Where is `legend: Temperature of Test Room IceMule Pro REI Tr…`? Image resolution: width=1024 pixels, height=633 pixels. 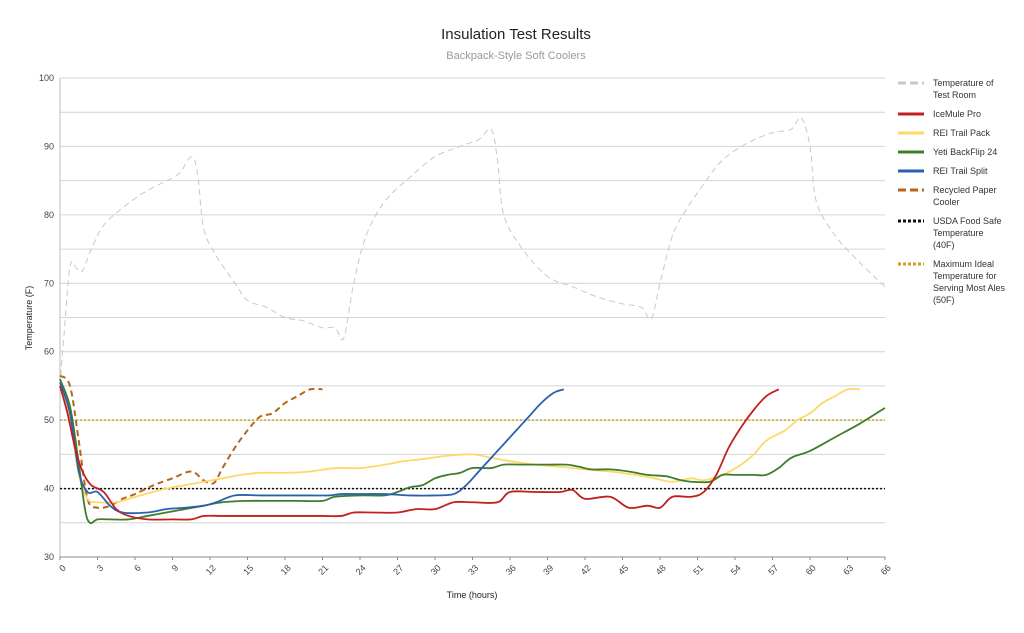 legend: Temperature of Test Room IceMule Pro REI Tr… is located at coordinates (952, 191).